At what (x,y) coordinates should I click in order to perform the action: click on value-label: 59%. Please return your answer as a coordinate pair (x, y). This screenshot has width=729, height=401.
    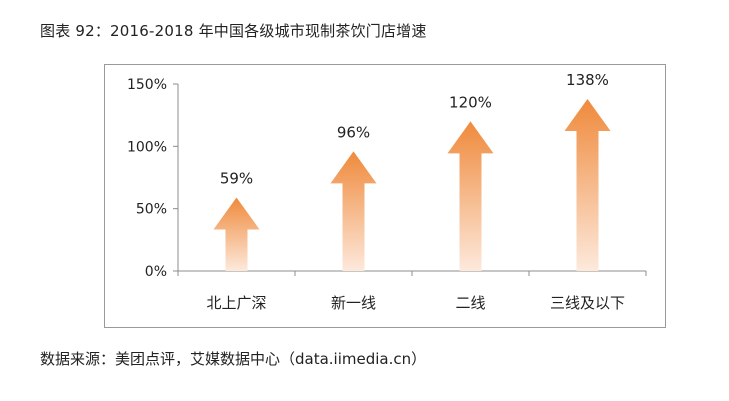
    Looking at the image, I should click on (236, 178).